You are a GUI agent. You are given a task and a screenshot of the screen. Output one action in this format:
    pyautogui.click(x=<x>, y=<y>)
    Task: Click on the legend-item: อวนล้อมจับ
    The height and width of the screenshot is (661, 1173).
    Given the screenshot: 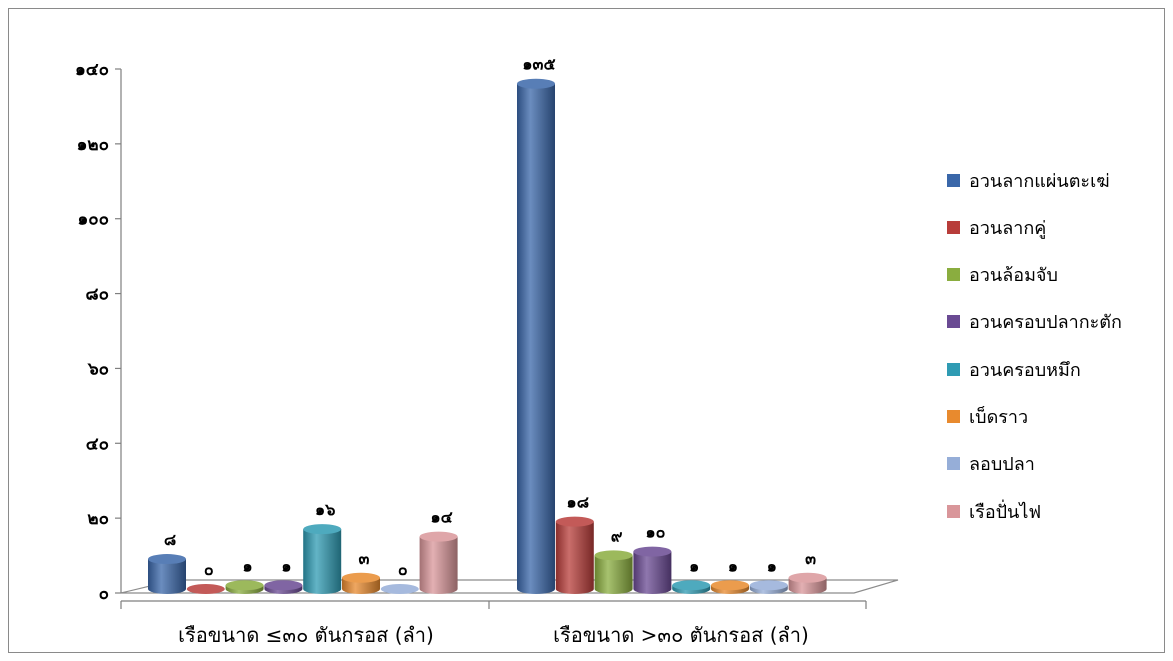 What is the action you would take?
    pyautogui.click(x=1060, y=275)
    